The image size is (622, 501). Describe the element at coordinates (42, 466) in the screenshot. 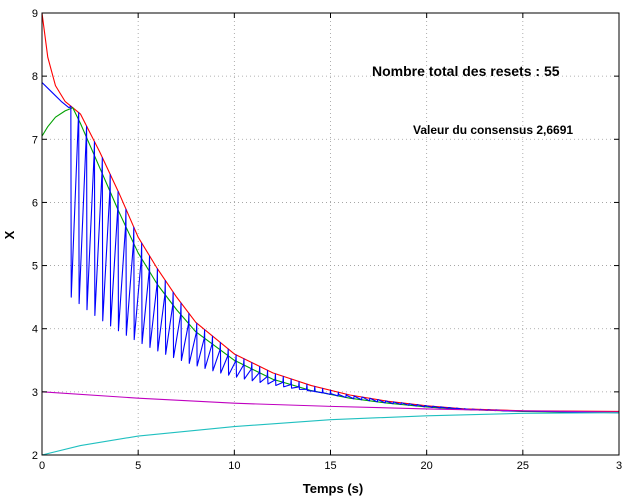

I see `x-tick-label: 0` at that location.